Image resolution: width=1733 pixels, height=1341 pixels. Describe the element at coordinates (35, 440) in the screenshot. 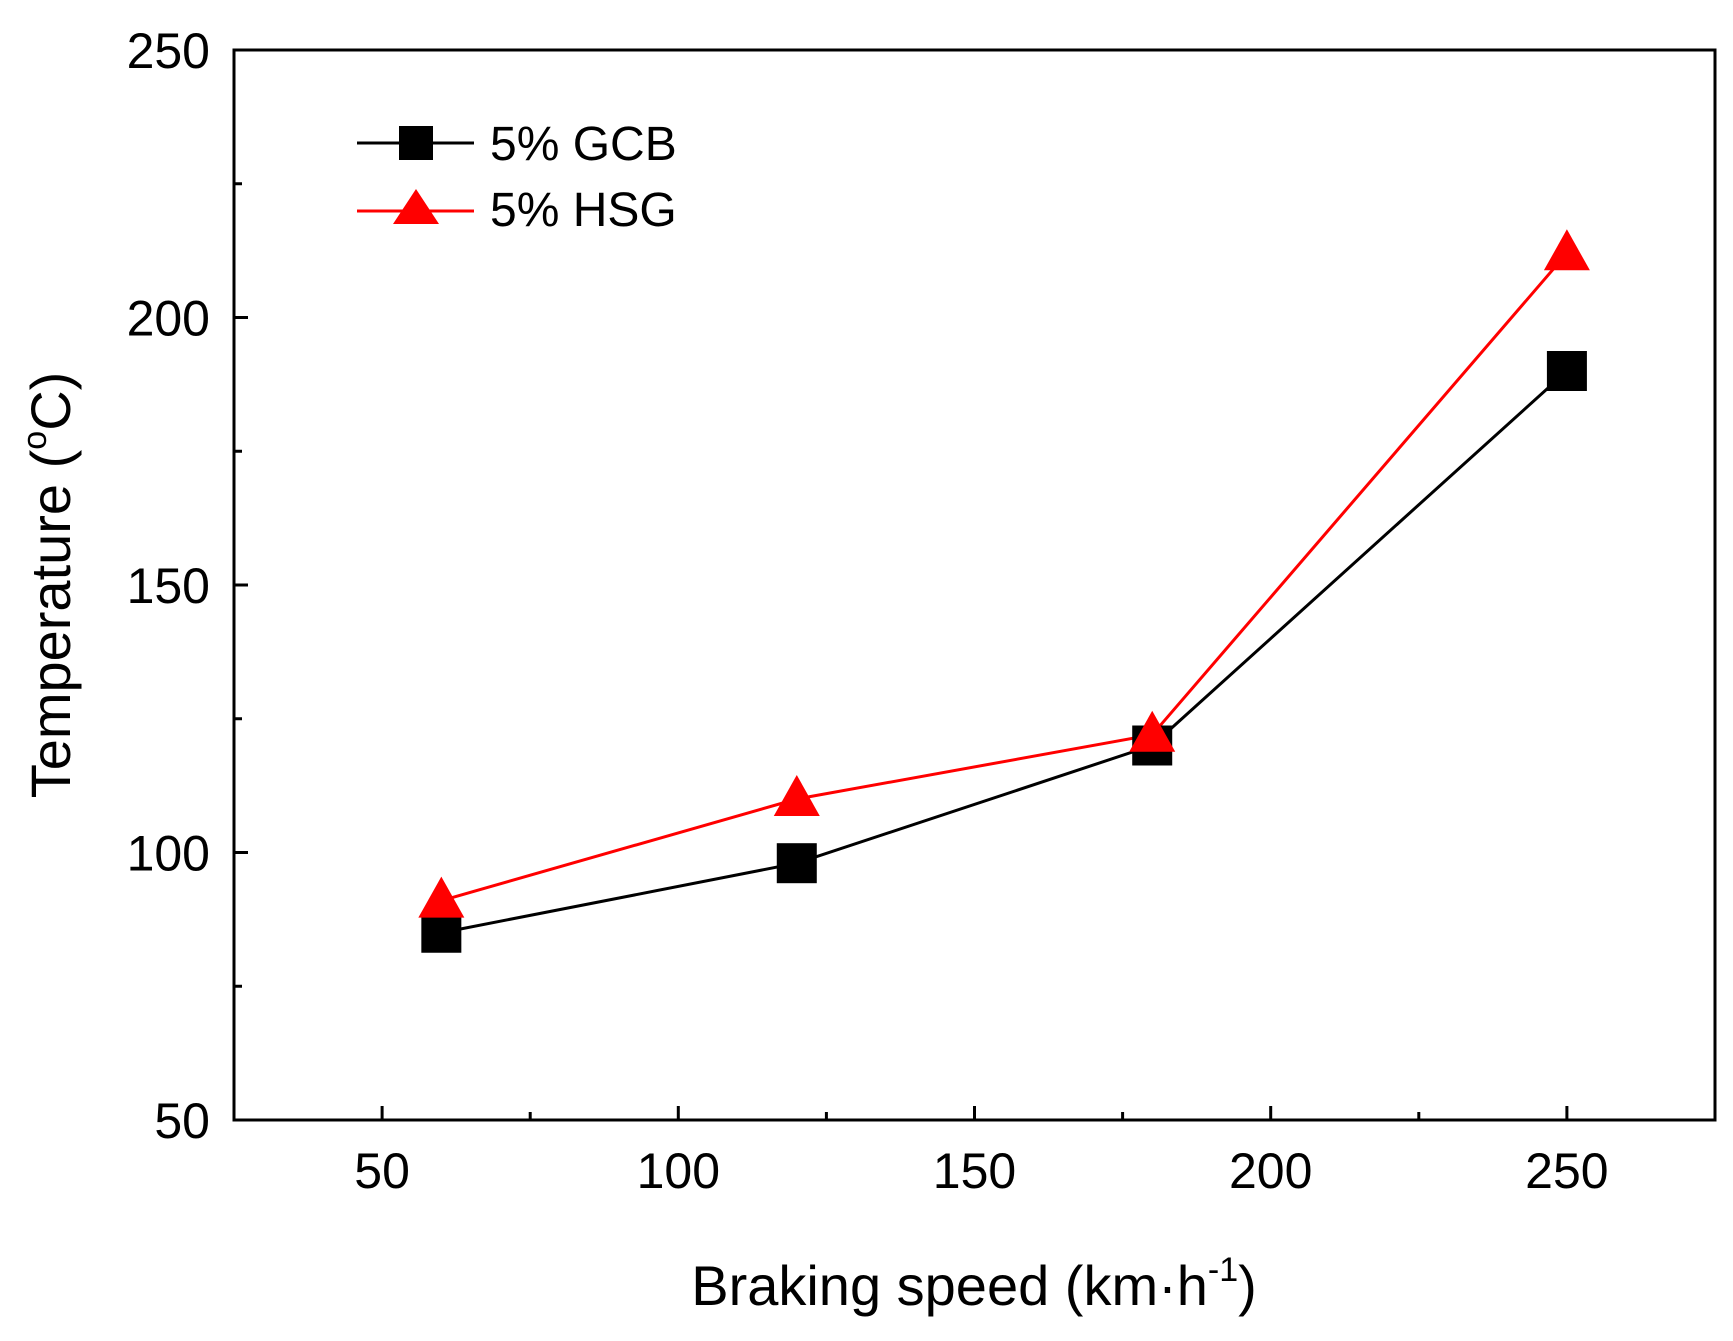

I see `y-axis-title-superscript: o` at that location.